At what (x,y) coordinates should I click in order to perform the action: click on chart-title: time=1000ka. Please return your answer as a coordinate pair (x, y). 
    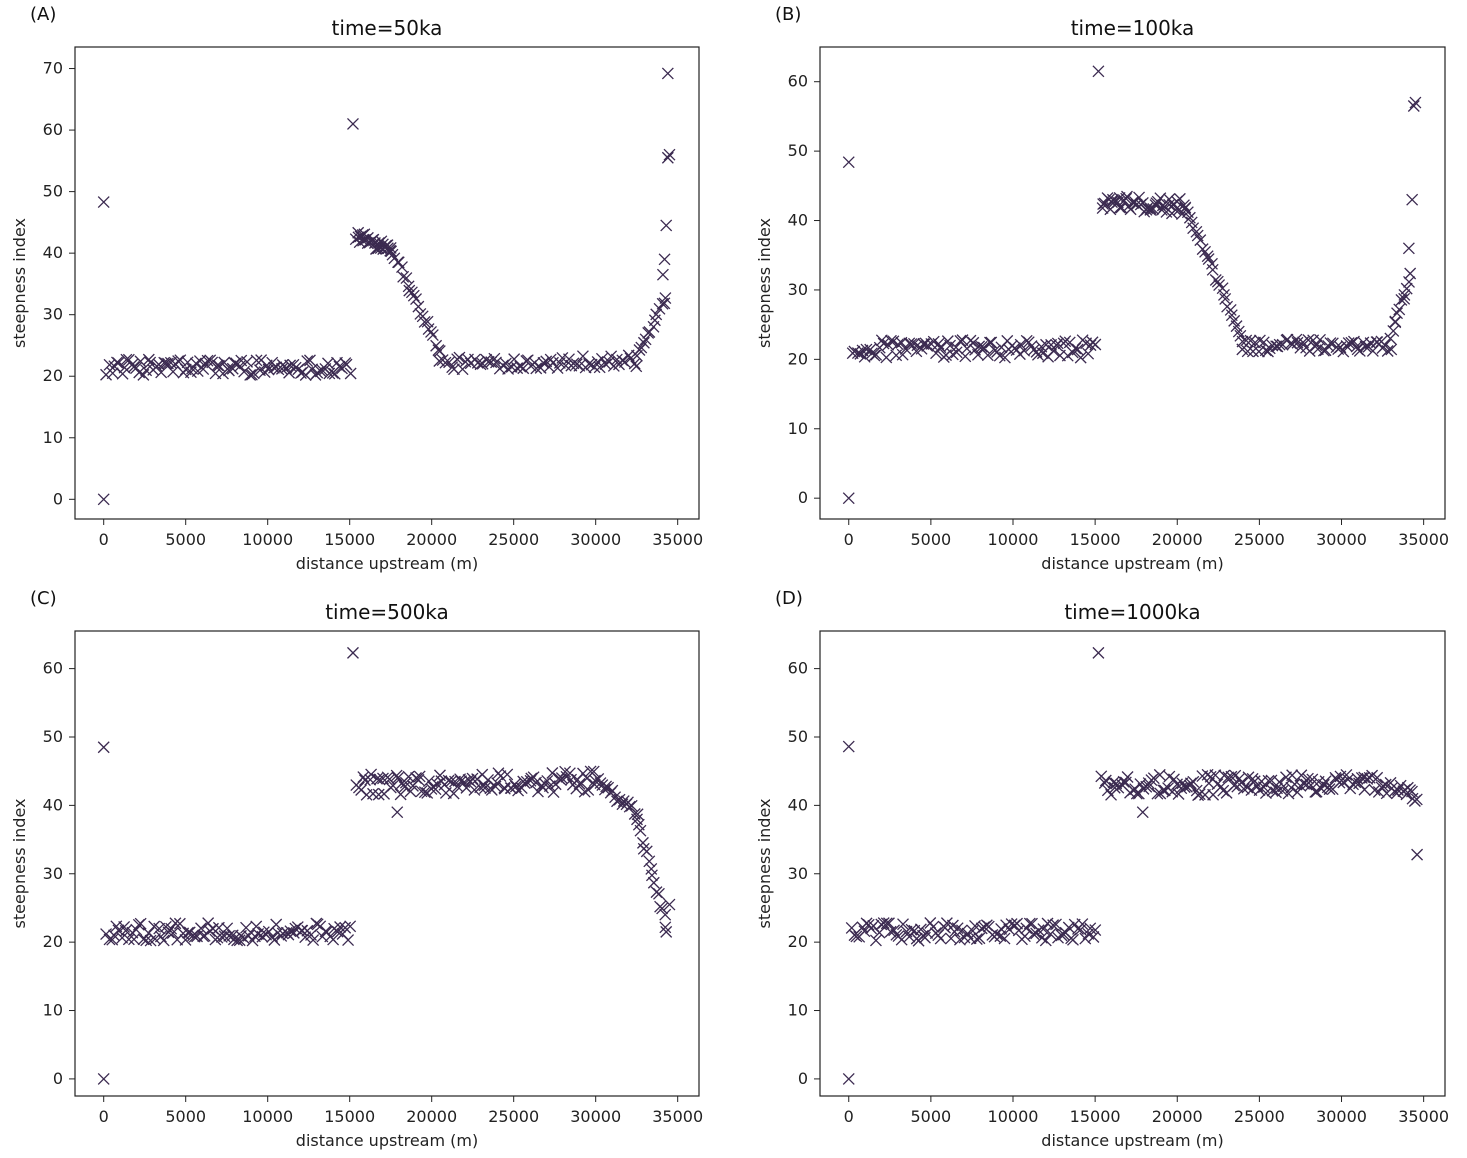
    Looking at the image, I should click on (1132, 612).